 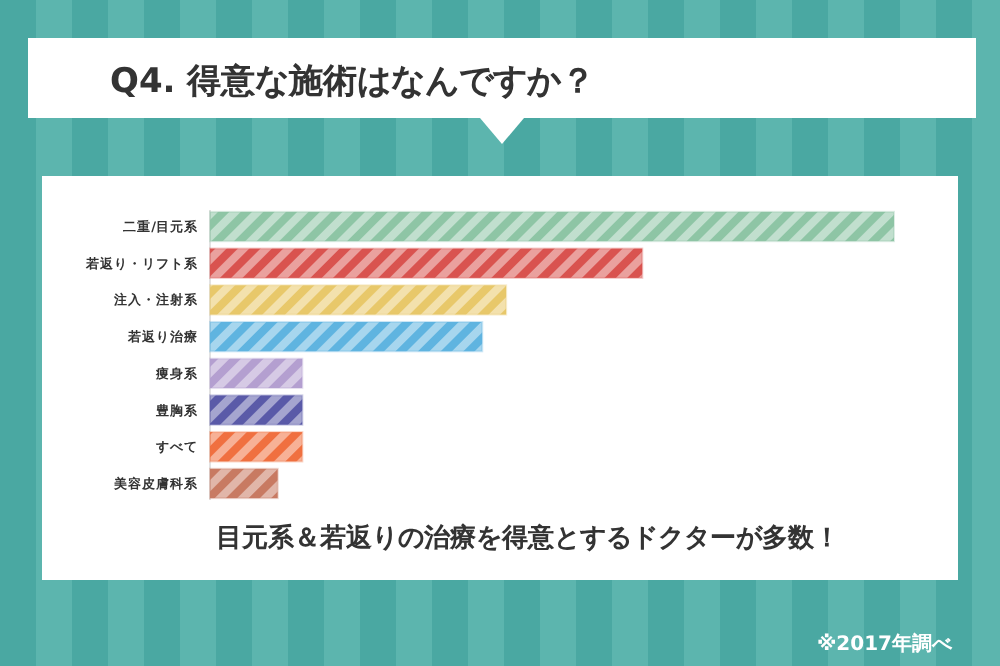 I want to click on text: ※2017年調べ, so click(x=885, y=644).